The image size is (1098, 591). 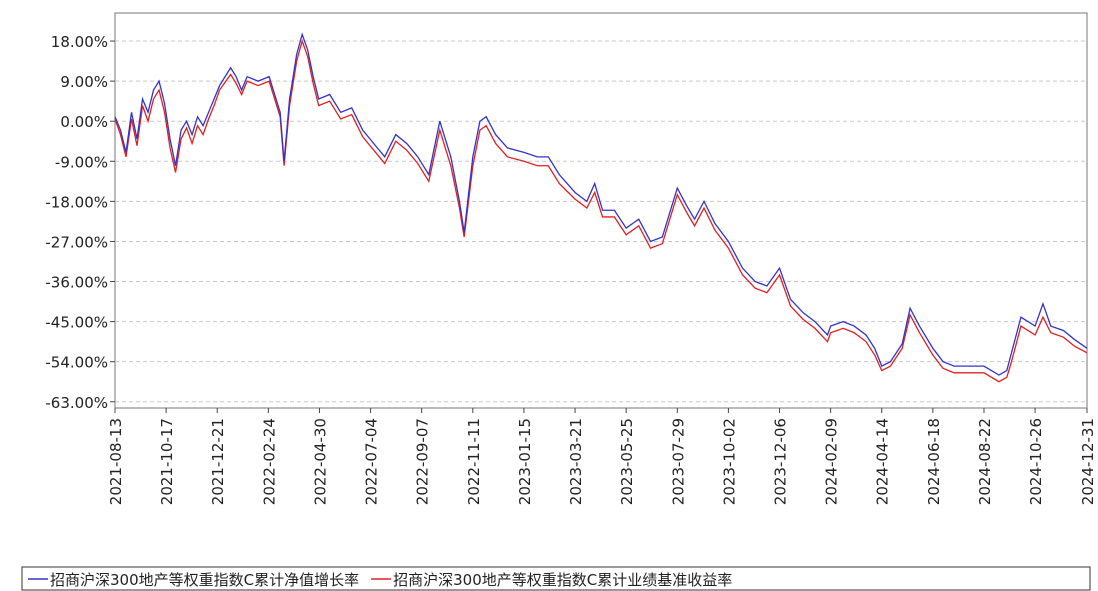 I want to click on x-tick-label: 2024-12-31, so click(x=1088, y=461).